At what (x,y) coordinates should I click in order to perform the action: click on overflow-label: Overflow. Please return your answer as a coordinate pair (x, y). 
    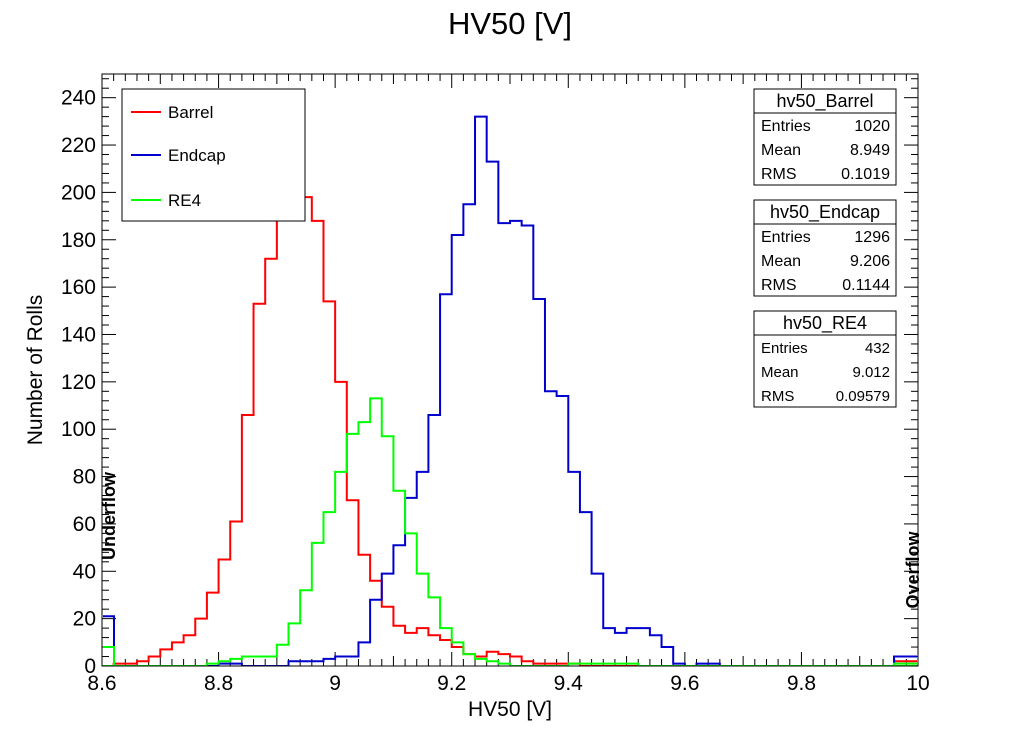
    Looking at the image, I should click on (913, 569).